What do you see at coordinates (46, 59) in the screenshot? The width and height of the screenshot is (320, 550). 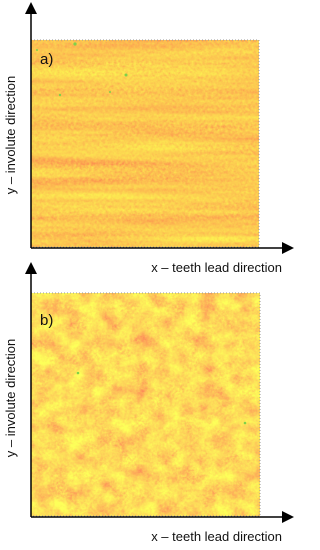 I see `panel-label: a)` at bounding box center [46, 59].